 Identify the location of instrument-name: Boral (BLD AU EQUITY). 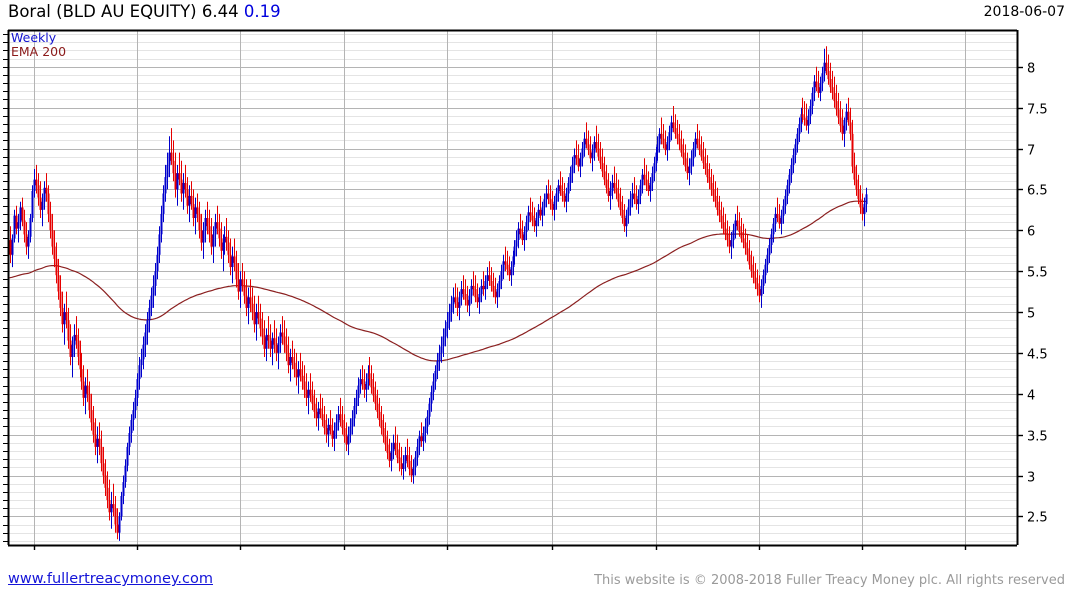
(102, 11).